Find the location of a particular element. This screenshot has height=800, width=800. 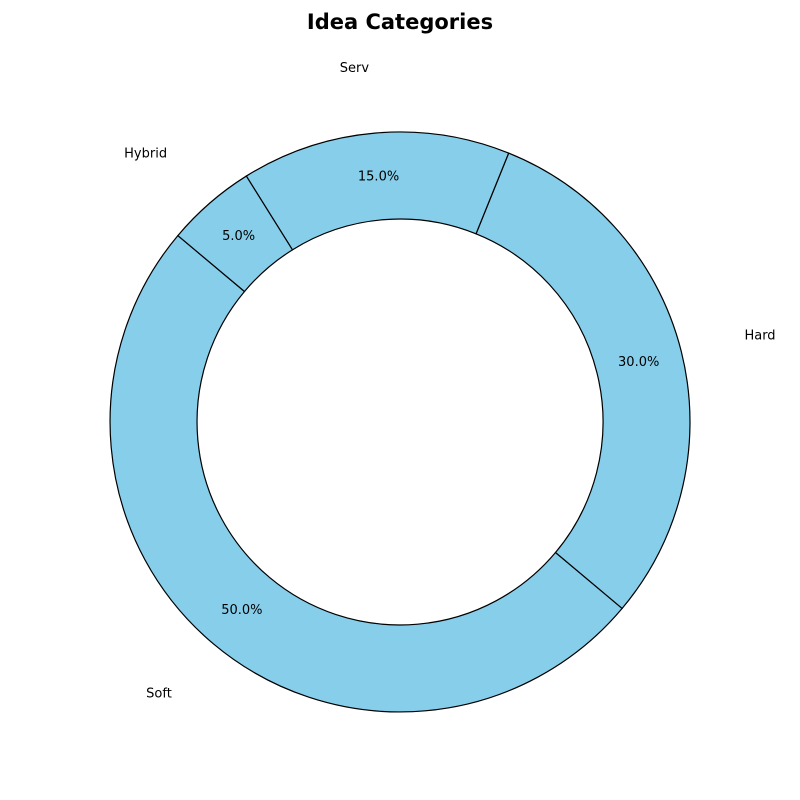

slice-serv is located at coordinates (377, 191).